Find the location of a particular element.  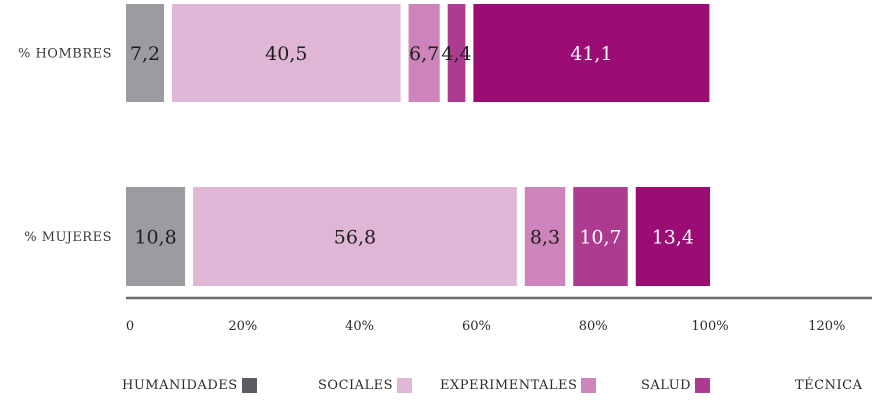

data-label: 8,3 is located at coordinates (545, 238).